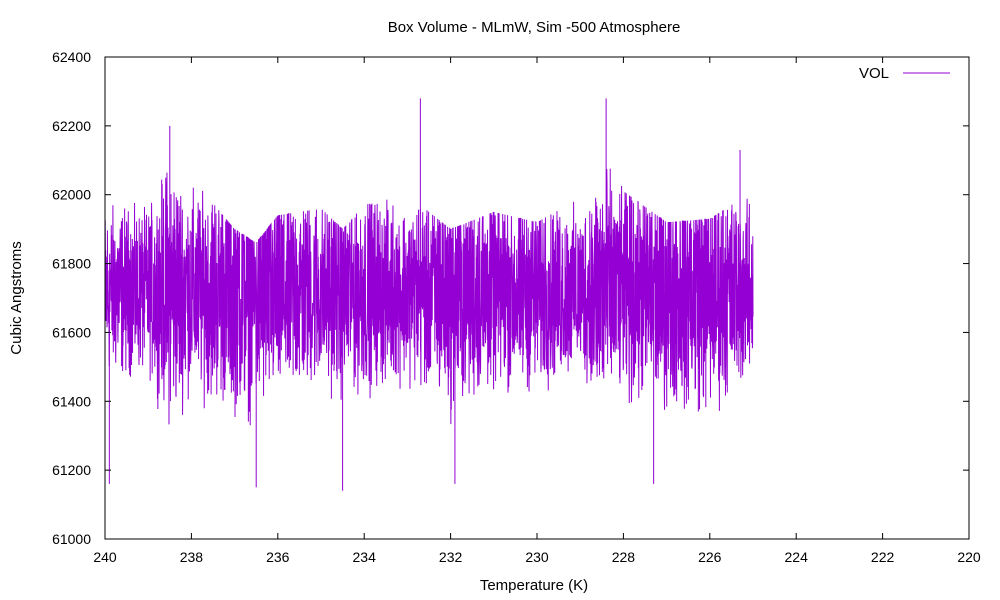 Image resolution: width=1000 pixels, height=600 pixels. I want to click on x-tick-label: 240, so click(105, 557).